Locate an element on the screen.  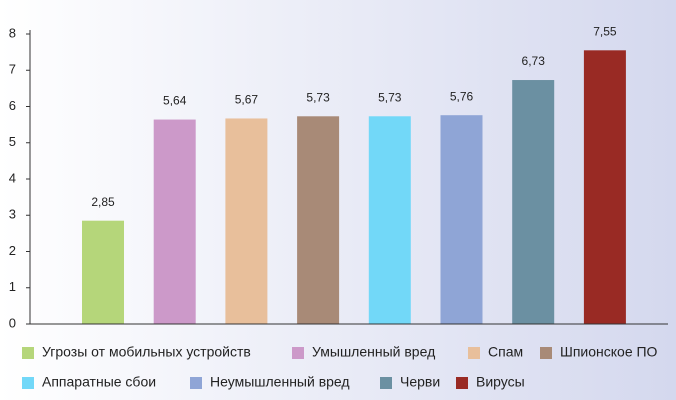
legend-label: Неумышленный вред is located at coordinates (280, 382).